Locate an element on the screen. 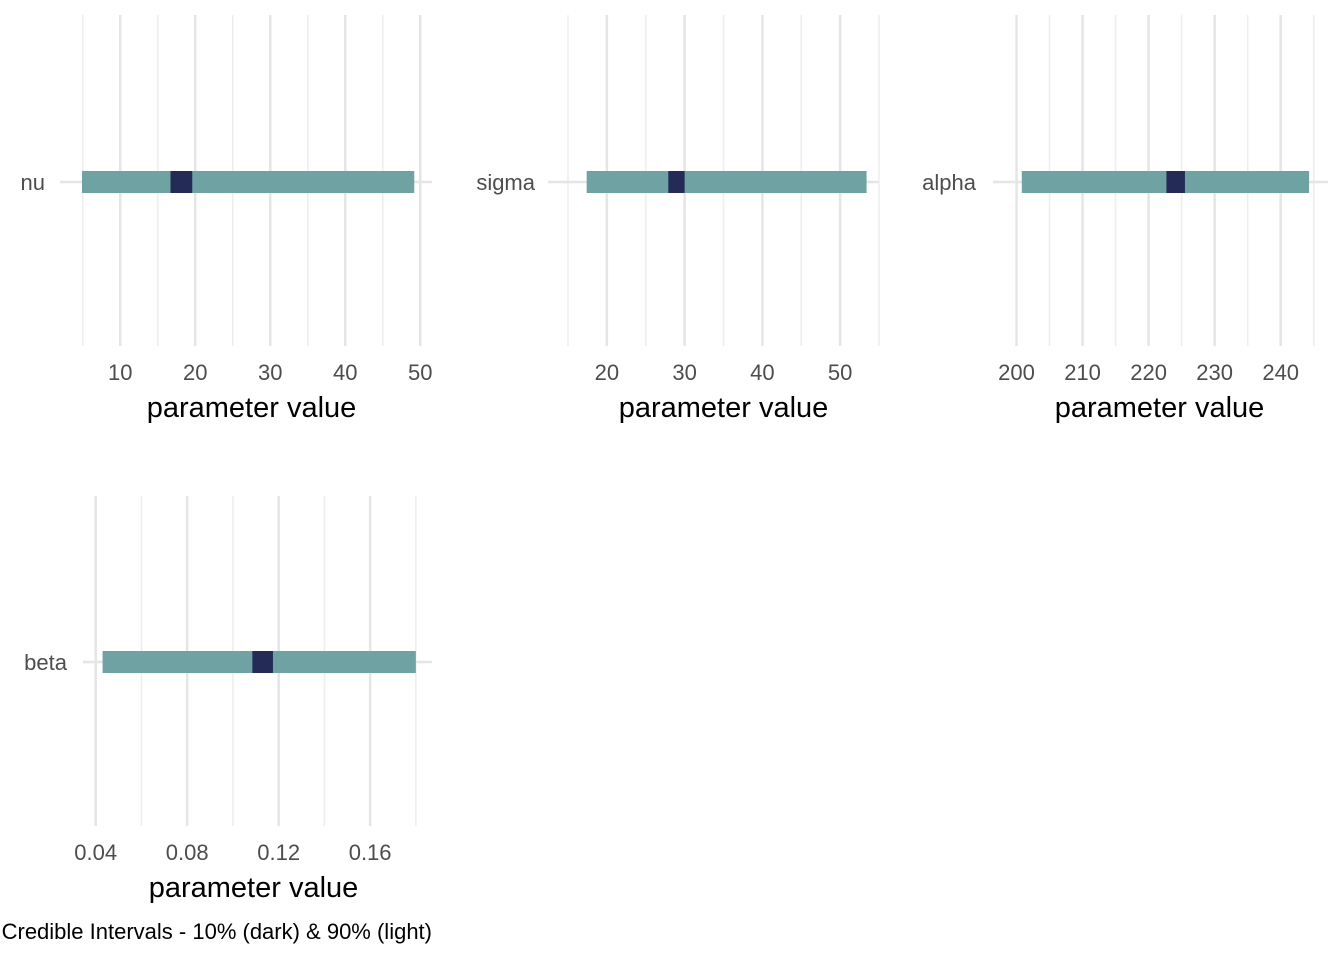  tick-label: 0.16 is located at coordinates (370, 852).